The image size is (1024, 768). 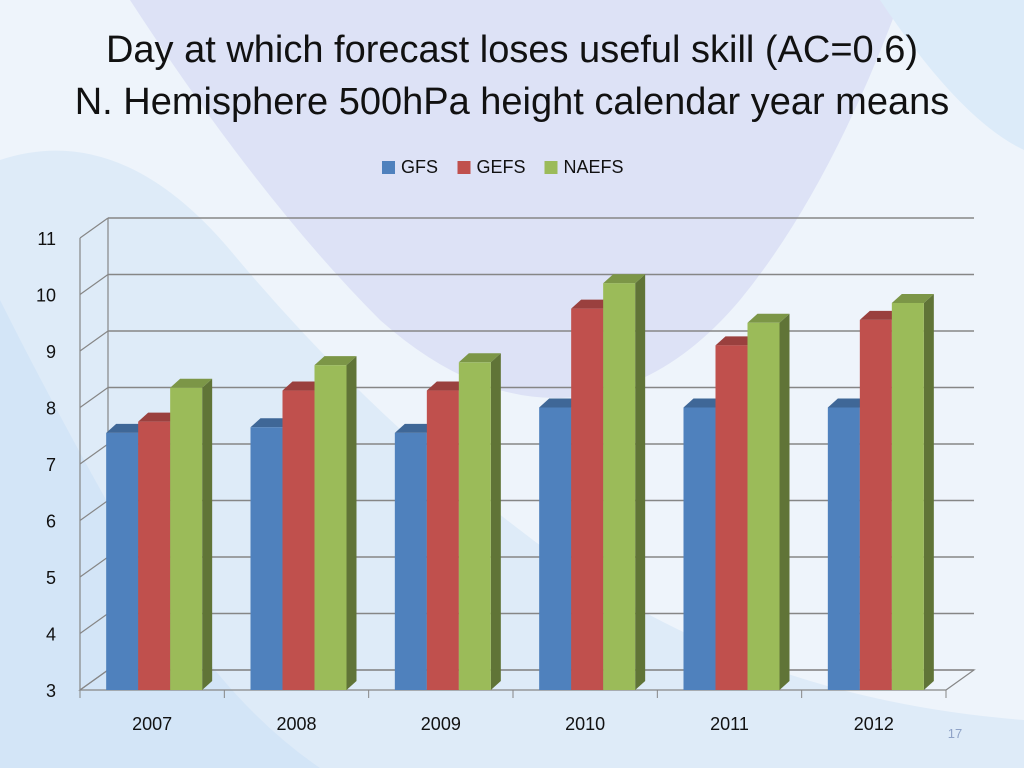 I want to click on y-tick-label: 9, so click(x=51, y=352).